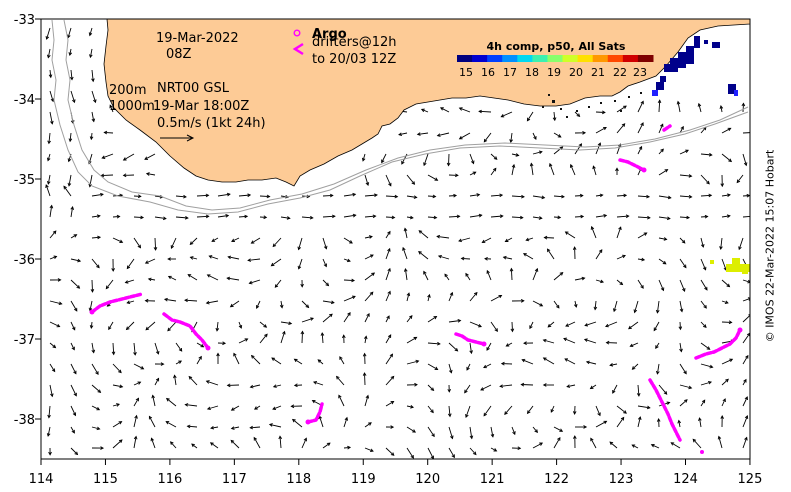 The height and width of the screenshot is (492, 791). I want to click on argo-label: Argo, so click(329, 34).